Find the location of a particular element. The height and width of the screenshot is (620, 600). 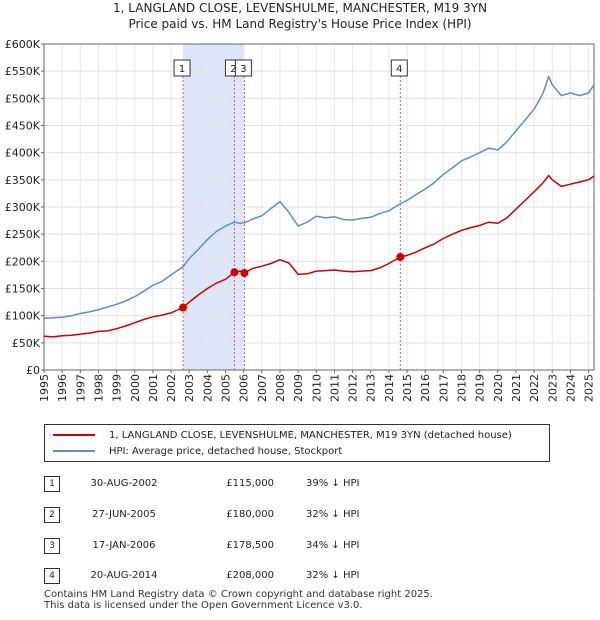

x-tick-label: 2008 is located at coordinates (280, 388).